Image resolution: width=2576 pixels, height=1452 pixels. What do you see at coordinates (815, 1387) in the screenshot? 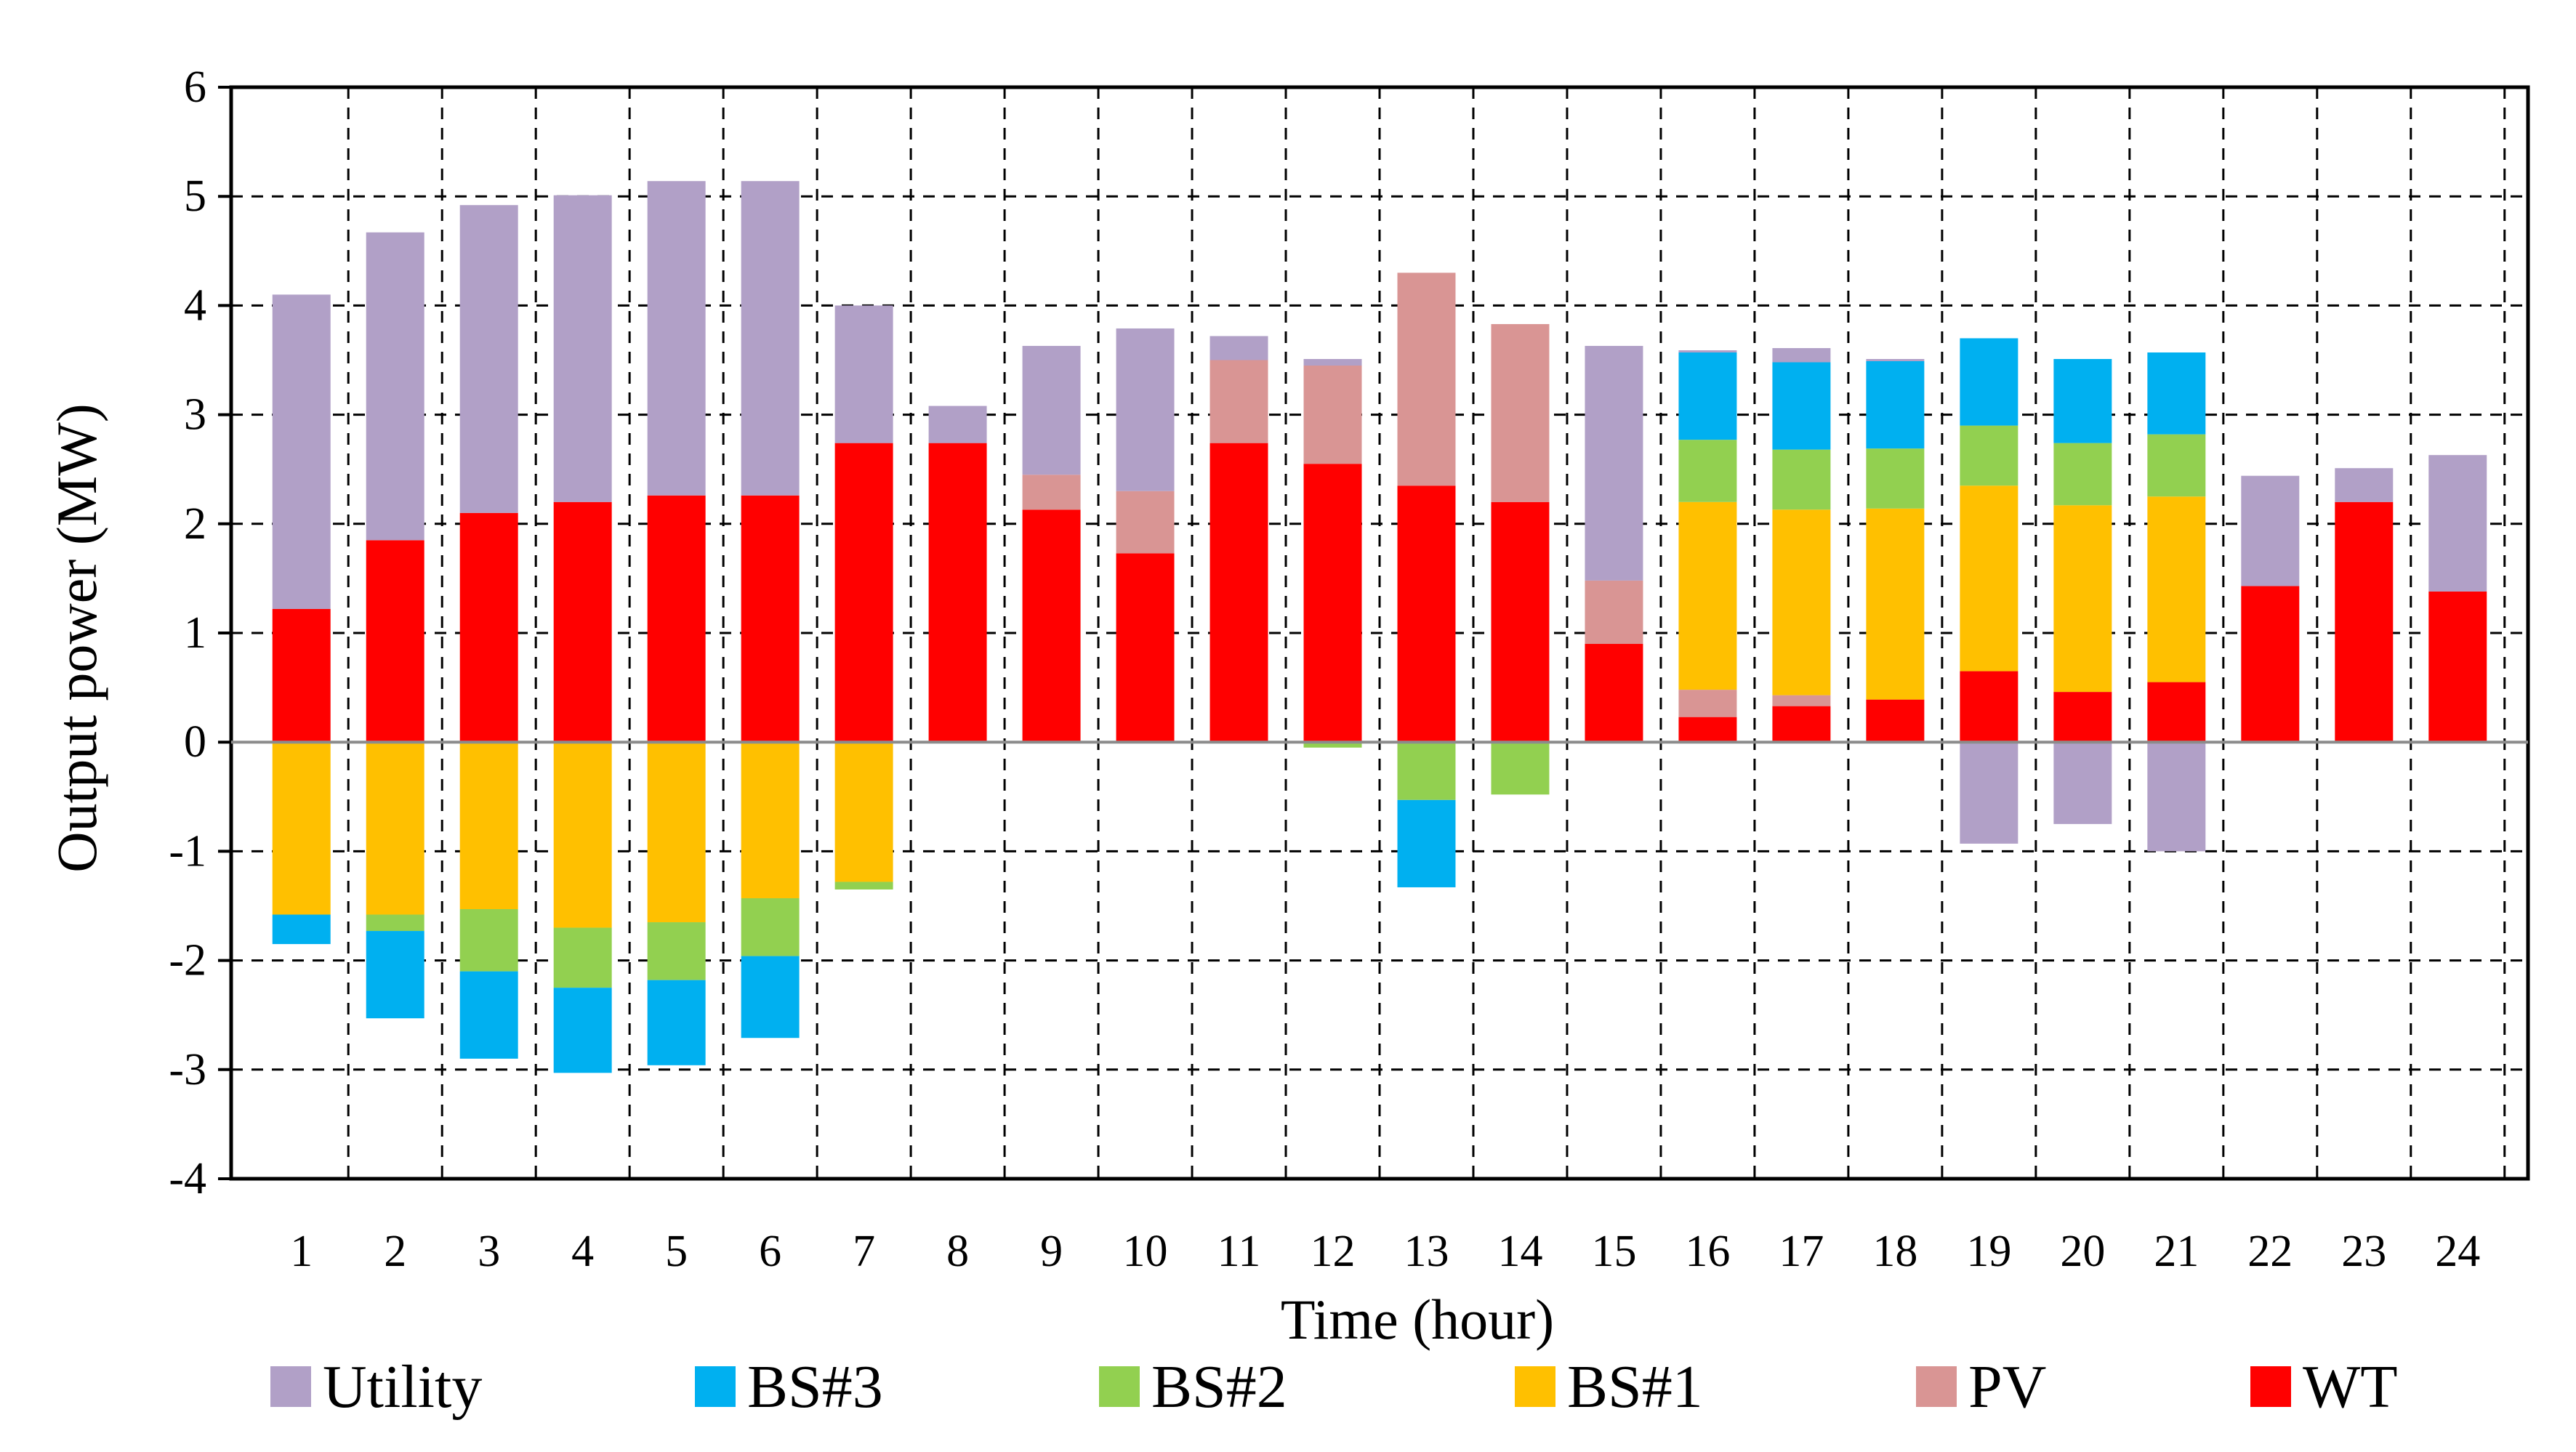
I see `legend-label: BS#3` at bounding box center [815, 1387].